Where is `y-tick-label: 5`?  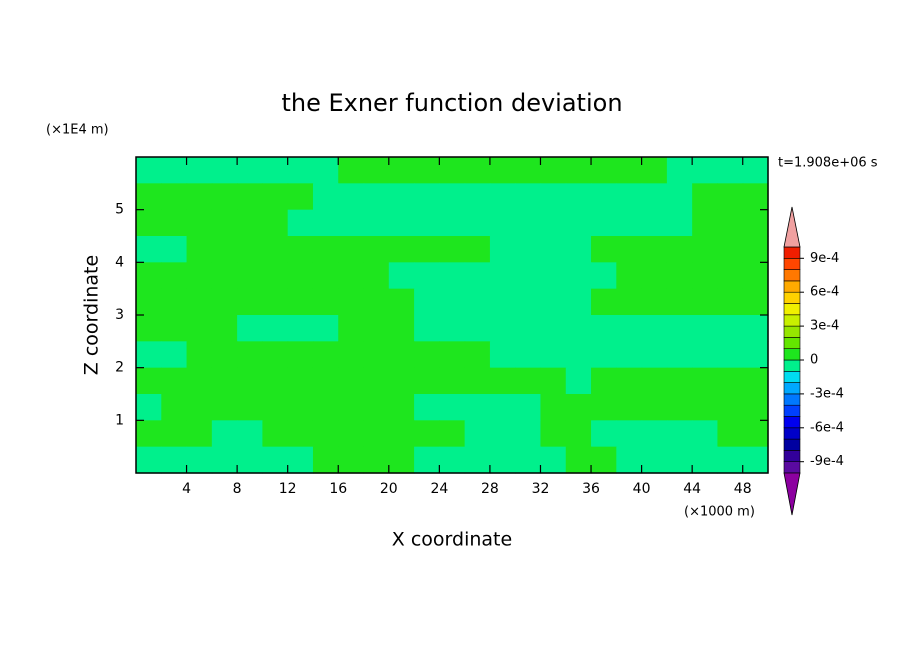
y-tick-label: 5 is located at coordinates (119, 210).